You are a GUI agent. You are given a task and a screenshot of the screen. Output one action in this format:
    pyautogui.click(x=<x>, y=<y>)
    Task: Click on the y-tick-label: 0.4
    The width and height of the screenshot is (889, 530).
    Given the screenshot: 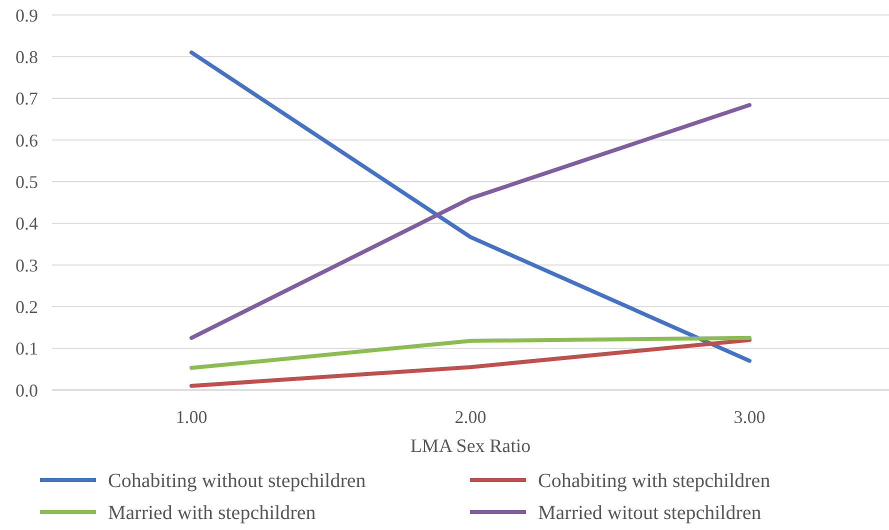 What is the action you would take?
    pyautogui.click(x=27, y=224)
    